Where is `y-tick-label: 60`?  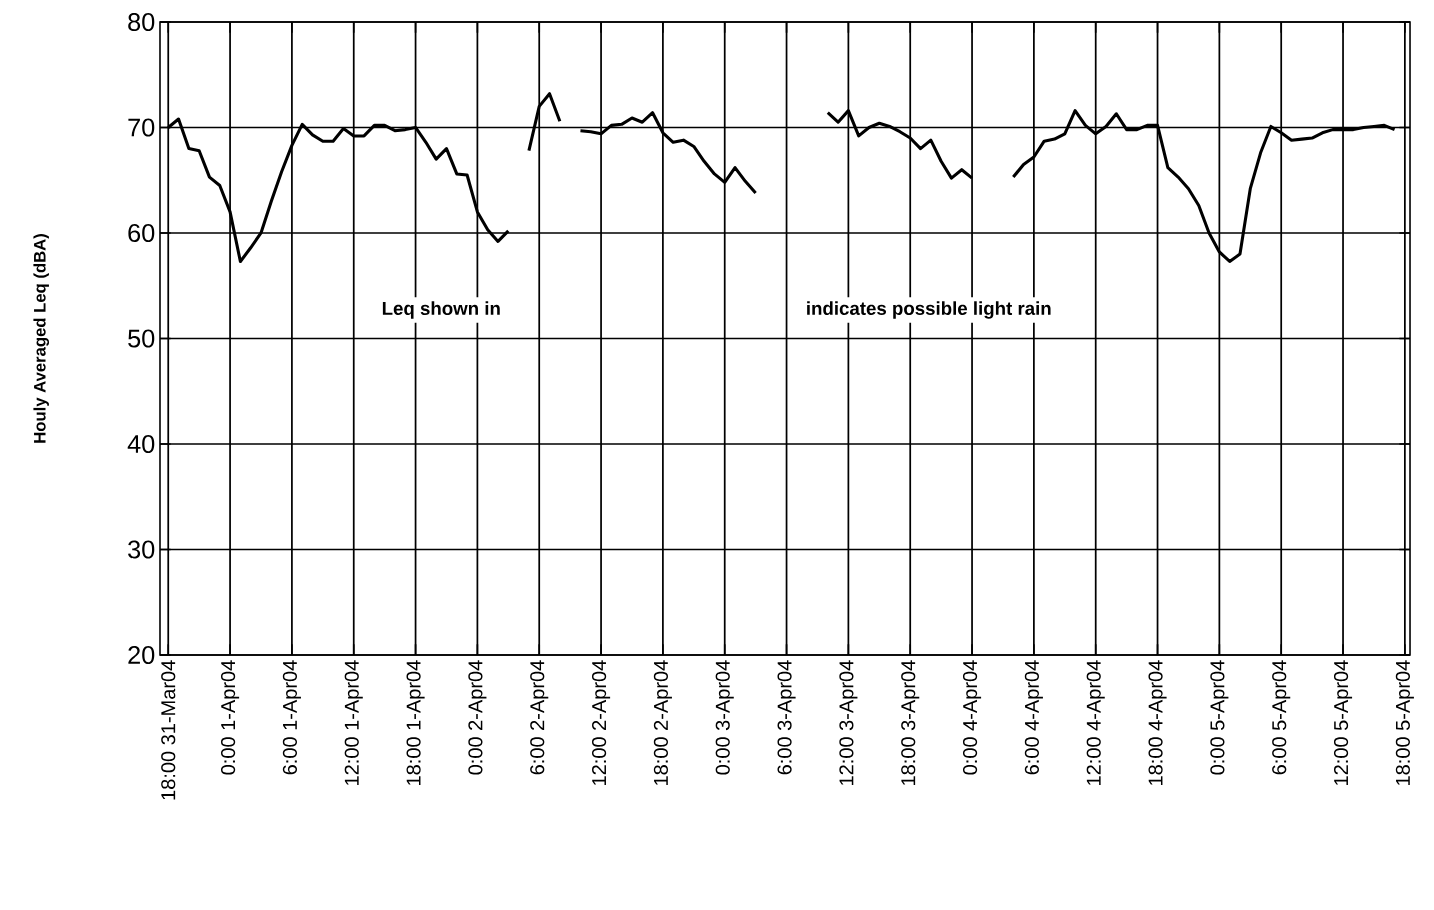
y-tick-label: 60 is located at coordinates (141, 233).